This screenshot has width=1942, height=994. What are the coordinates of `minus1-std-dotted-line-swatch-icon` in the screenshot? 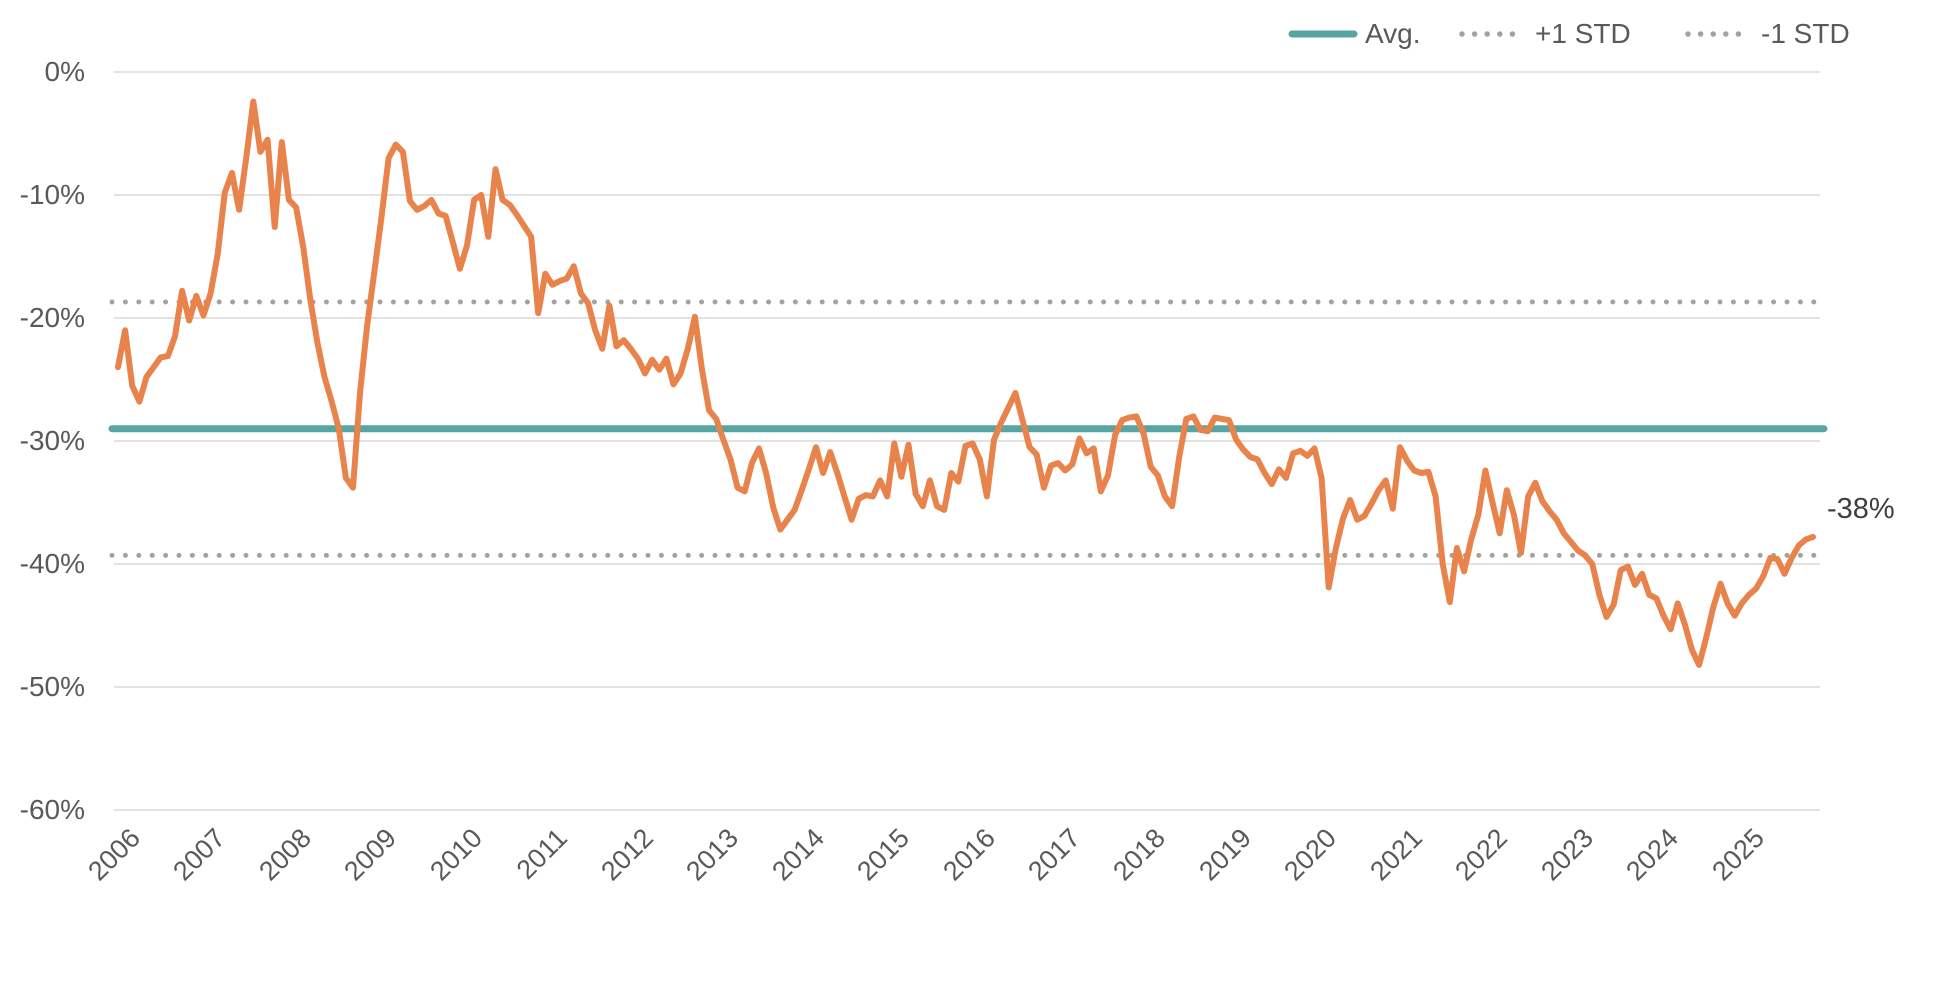 It's located at (1719, 34).